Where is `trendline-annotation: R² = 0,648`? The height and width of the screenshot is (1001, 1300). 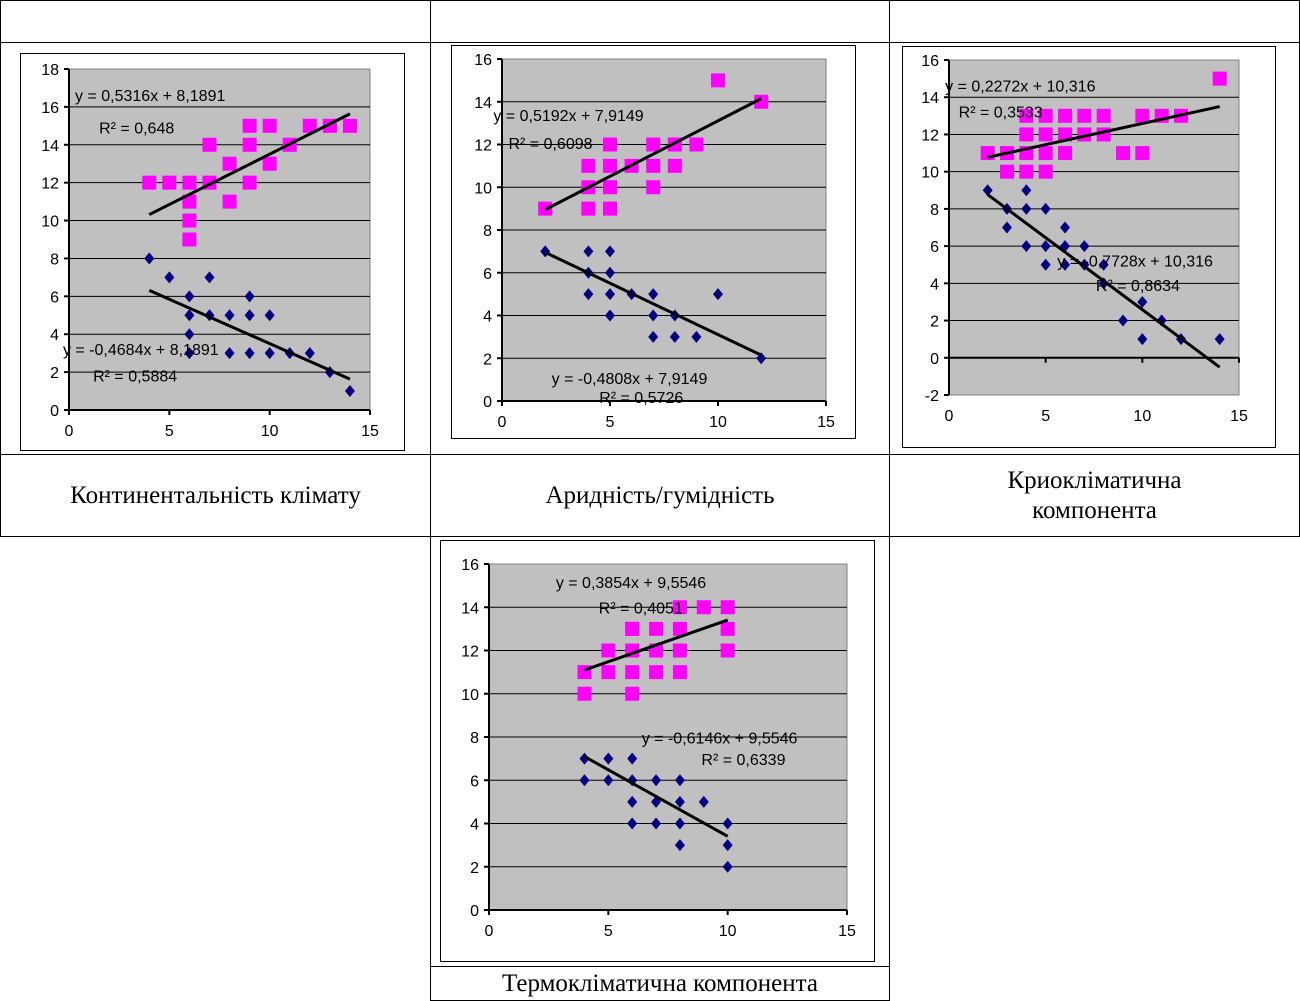 trendline-annotation: R² = 0,648 is located at coordinates (136, 128).